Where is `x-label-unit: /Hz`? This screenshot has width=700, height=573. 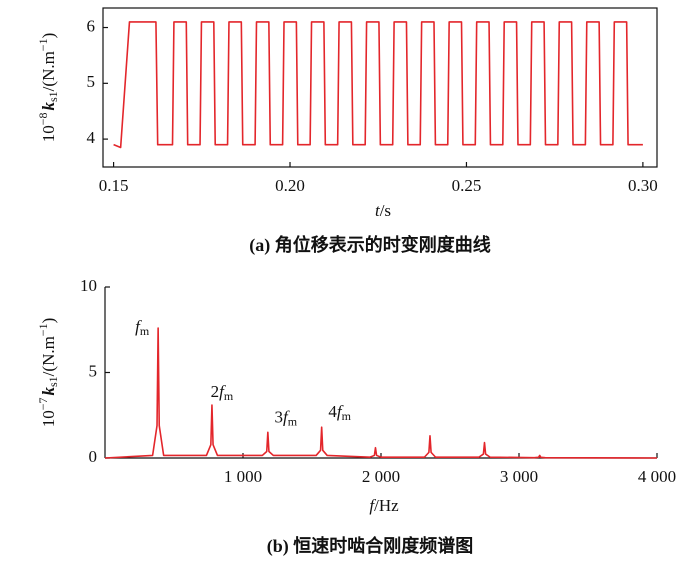
x-label-unit: /Hz is located at coordinates (386, 505).